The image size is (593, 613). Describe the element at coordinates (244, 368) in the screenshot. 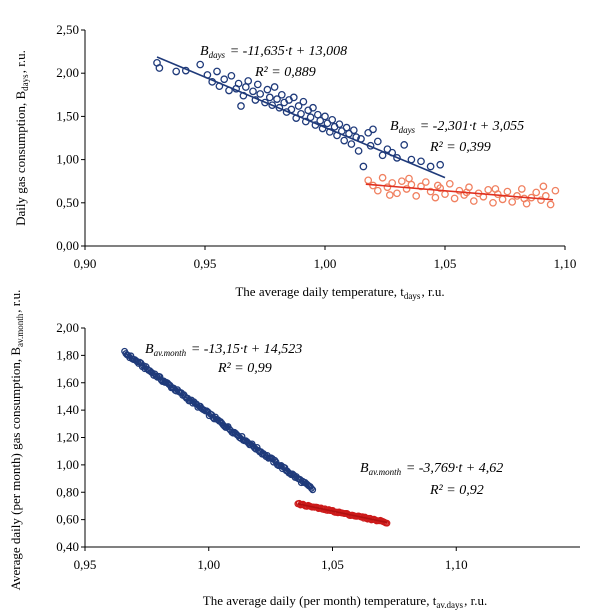

I see `r-squared-label: R² = 0,99` at that location.